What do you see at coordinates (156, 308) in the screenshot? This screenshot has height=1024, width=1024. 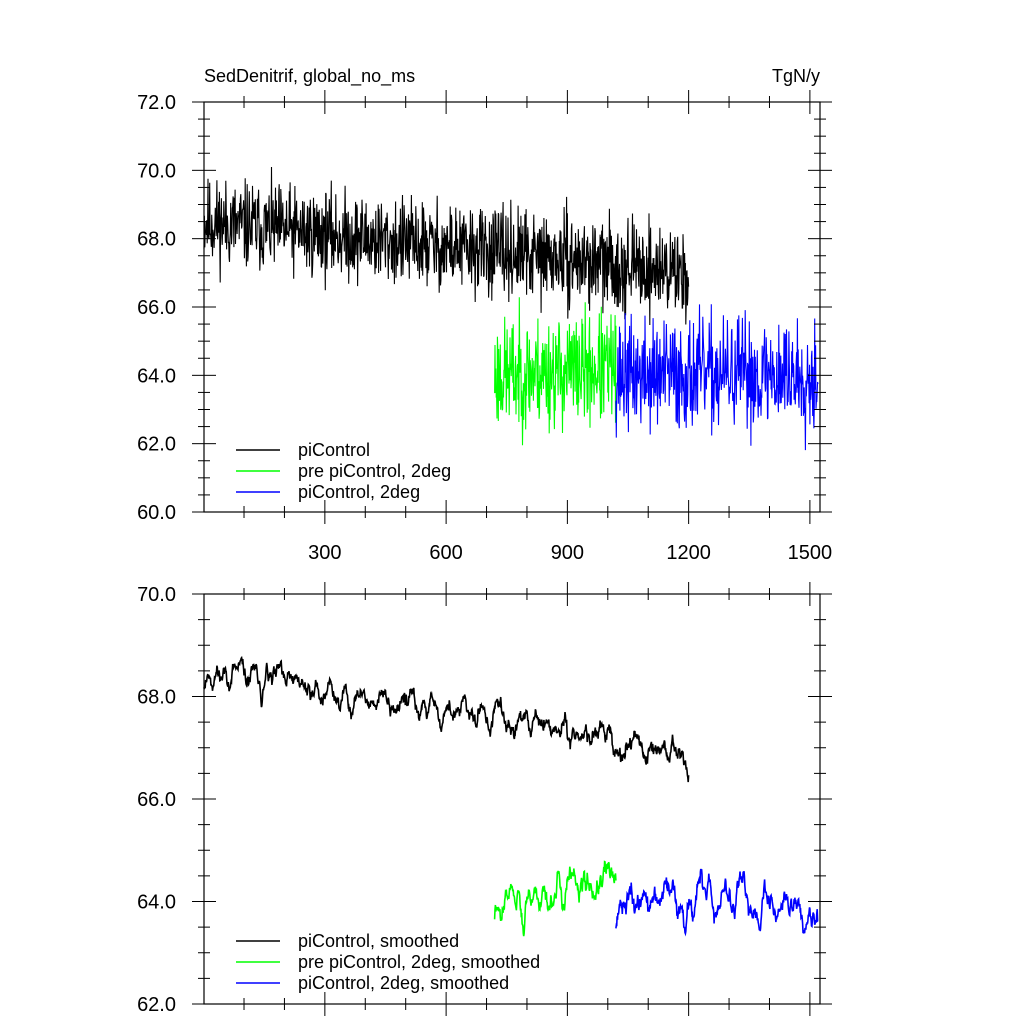 I see `top-ytick-label-3: 66.0` at bounding box center [156, 308].